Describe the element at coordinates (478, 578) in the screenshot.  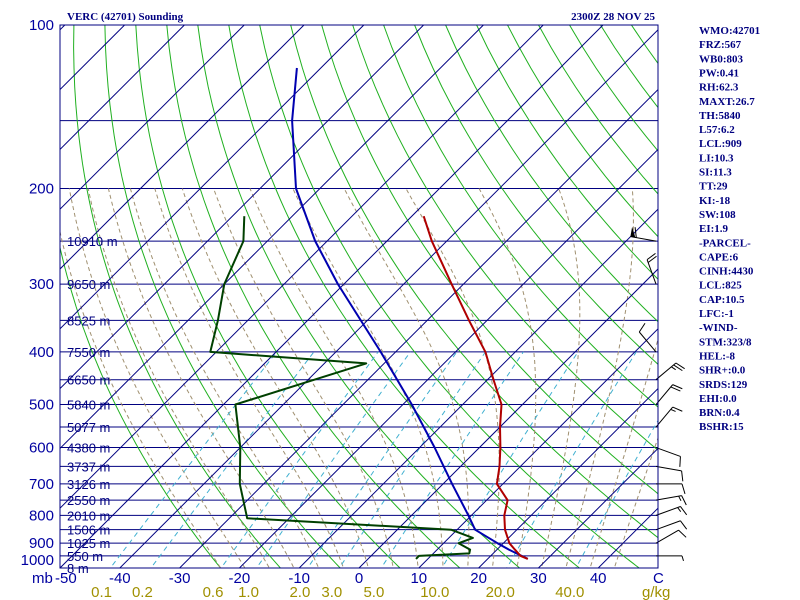
I see `temperature-tick-label: 20` at that location.